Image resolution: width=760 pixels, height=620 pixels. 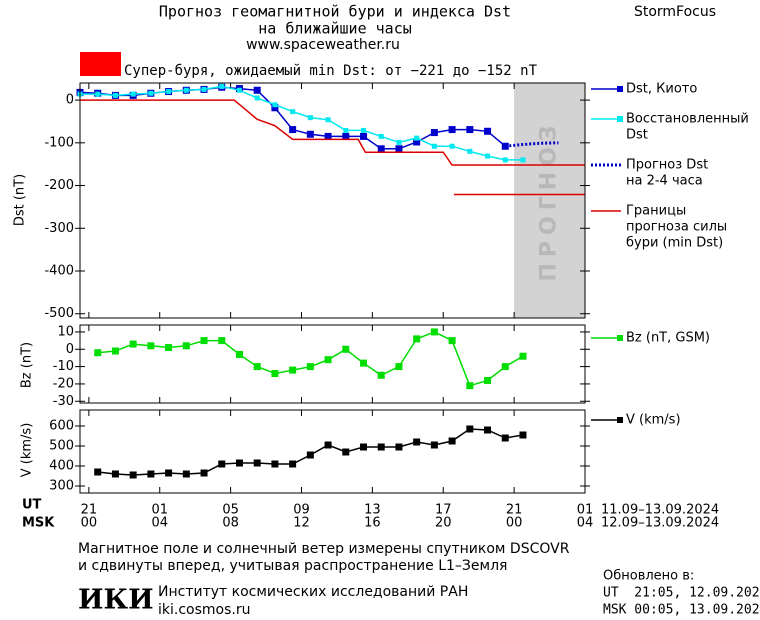 What do you see at coordinates (301, 523) in the screenshot?
I see `x-tick-label: 12` at bounding box center [301, 523].